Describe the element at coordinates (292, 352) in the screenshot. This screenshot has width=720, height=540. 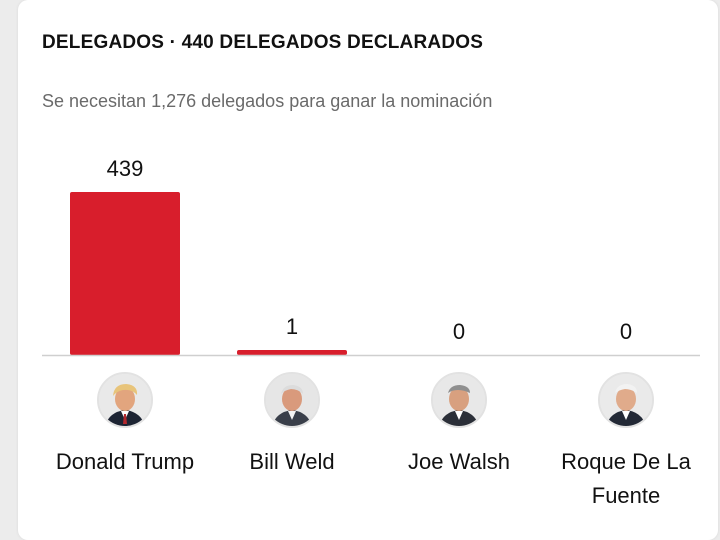
I see `bar-bill-weld` at that location.